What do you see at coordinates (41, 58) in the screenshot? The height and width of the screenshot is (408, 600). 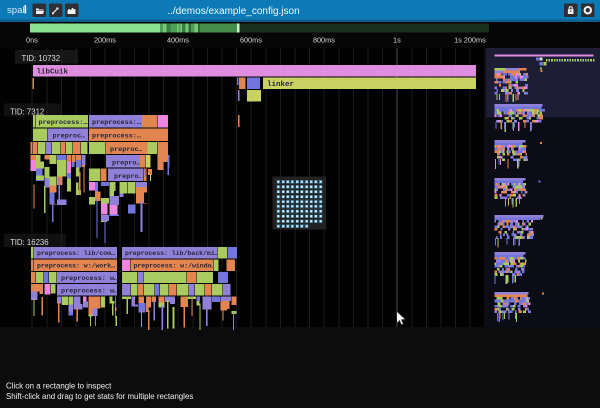 I see `svg-text: TID: 10732` at bounding box center [41, 58].